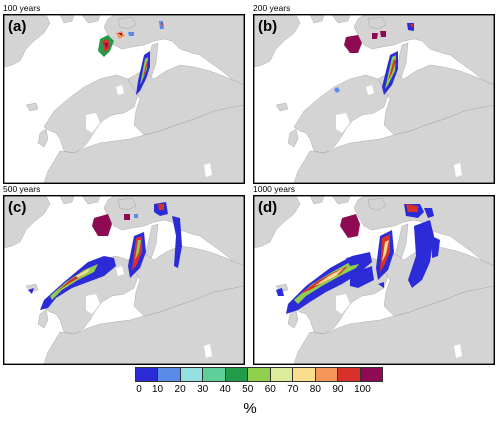 Image resolution: width=500 pixels, height=432 pixels. Describe the element at coordinates (157, 389) in the screenshot. I see `colorbar-tick-10: 10` at that location.